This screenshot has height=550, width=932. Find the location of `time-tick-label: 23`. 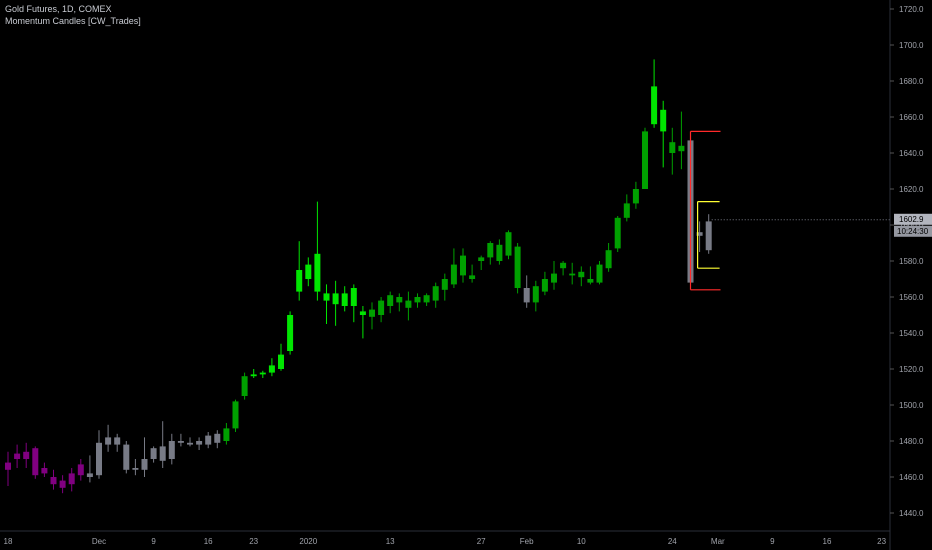

time-tick-label: 23 is located at coordinates (253, 541).